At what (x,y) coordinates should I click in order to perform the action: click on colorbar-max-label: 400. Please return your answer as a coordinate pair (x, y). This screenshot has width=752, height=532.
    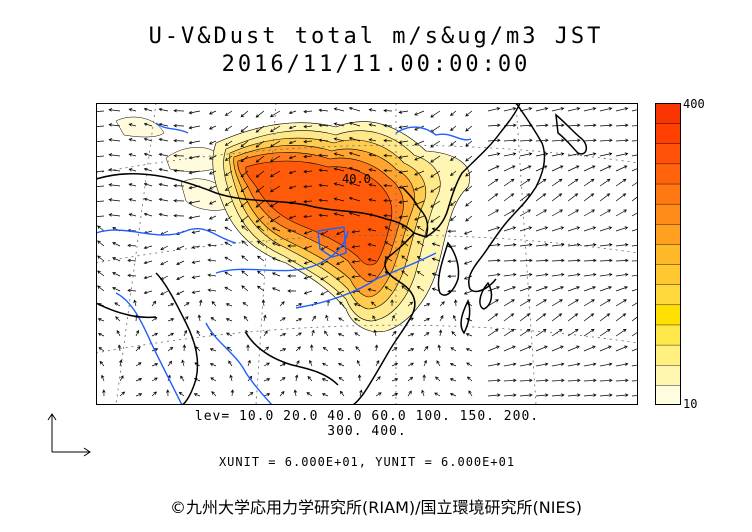
    Looking at the image, I should click on (694, 104).